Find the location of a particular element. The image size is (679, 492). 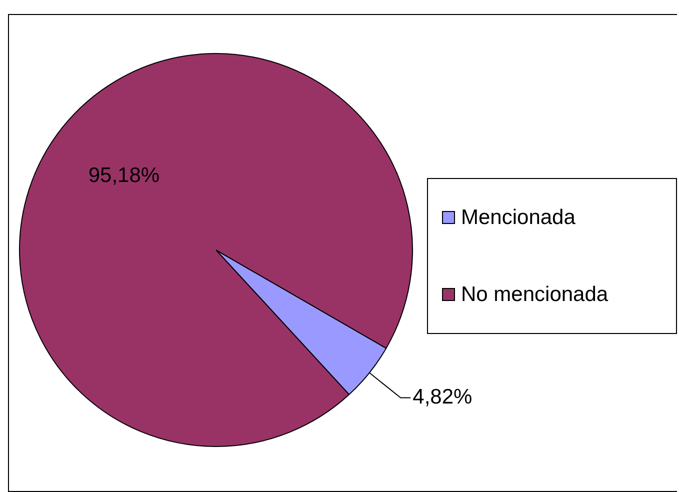

data-label: 95,18% is located at coordinates (124, 176).